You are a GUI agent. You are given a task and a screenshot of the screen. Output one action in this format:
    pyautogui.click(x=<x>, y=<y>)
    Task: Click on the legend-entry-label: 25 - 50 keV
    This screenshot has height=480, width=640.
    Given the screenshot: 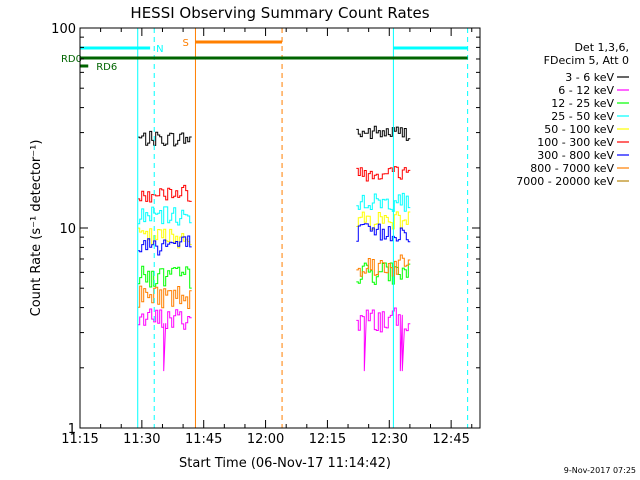 What is the action you would take?
    pyautogui.click(x=582, y=116)
    